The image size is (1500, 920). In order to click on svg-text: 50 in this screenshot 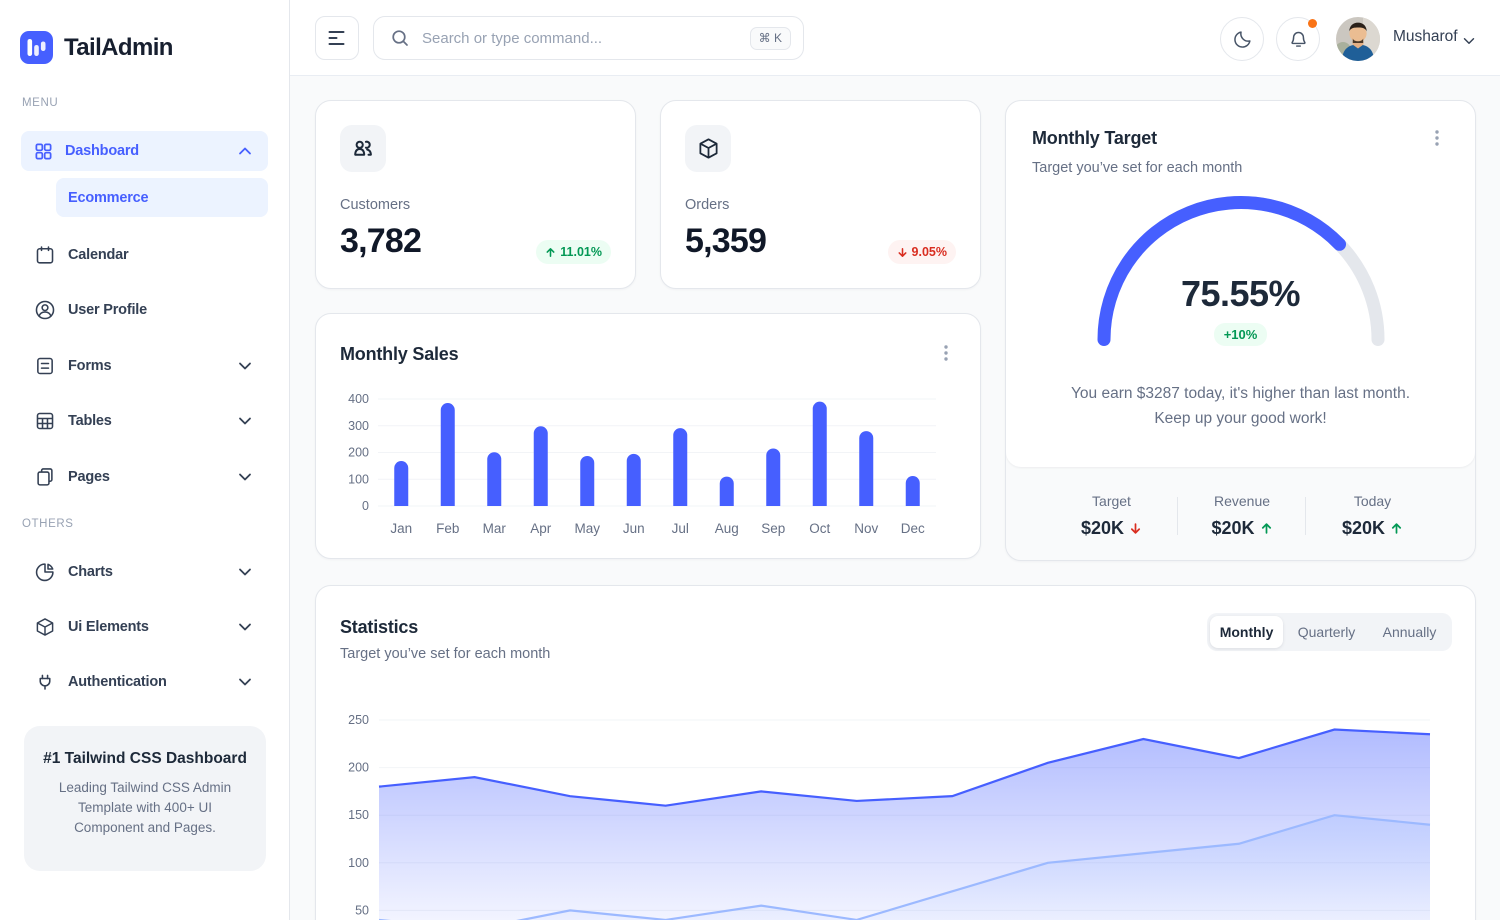, I will do `click(362, 910)`.